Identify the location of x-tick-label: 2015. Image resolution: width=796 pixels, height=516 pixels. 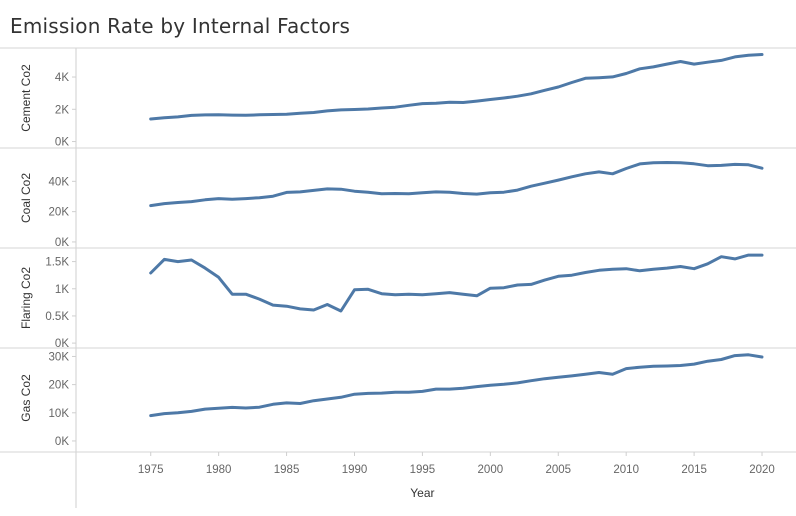
(694, 470).